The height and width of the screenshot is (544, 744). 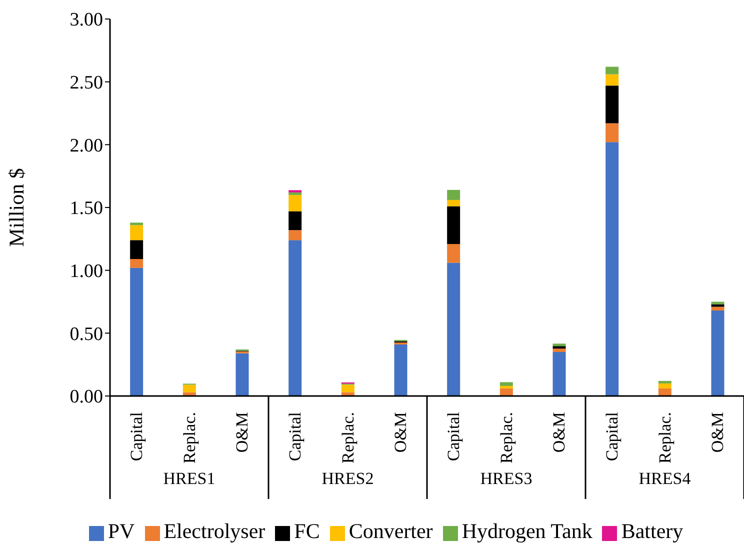 What do you see at coordinates (506, 478) in the screenshot?
I see `text: HRES3` at bounding box center [506, 478].